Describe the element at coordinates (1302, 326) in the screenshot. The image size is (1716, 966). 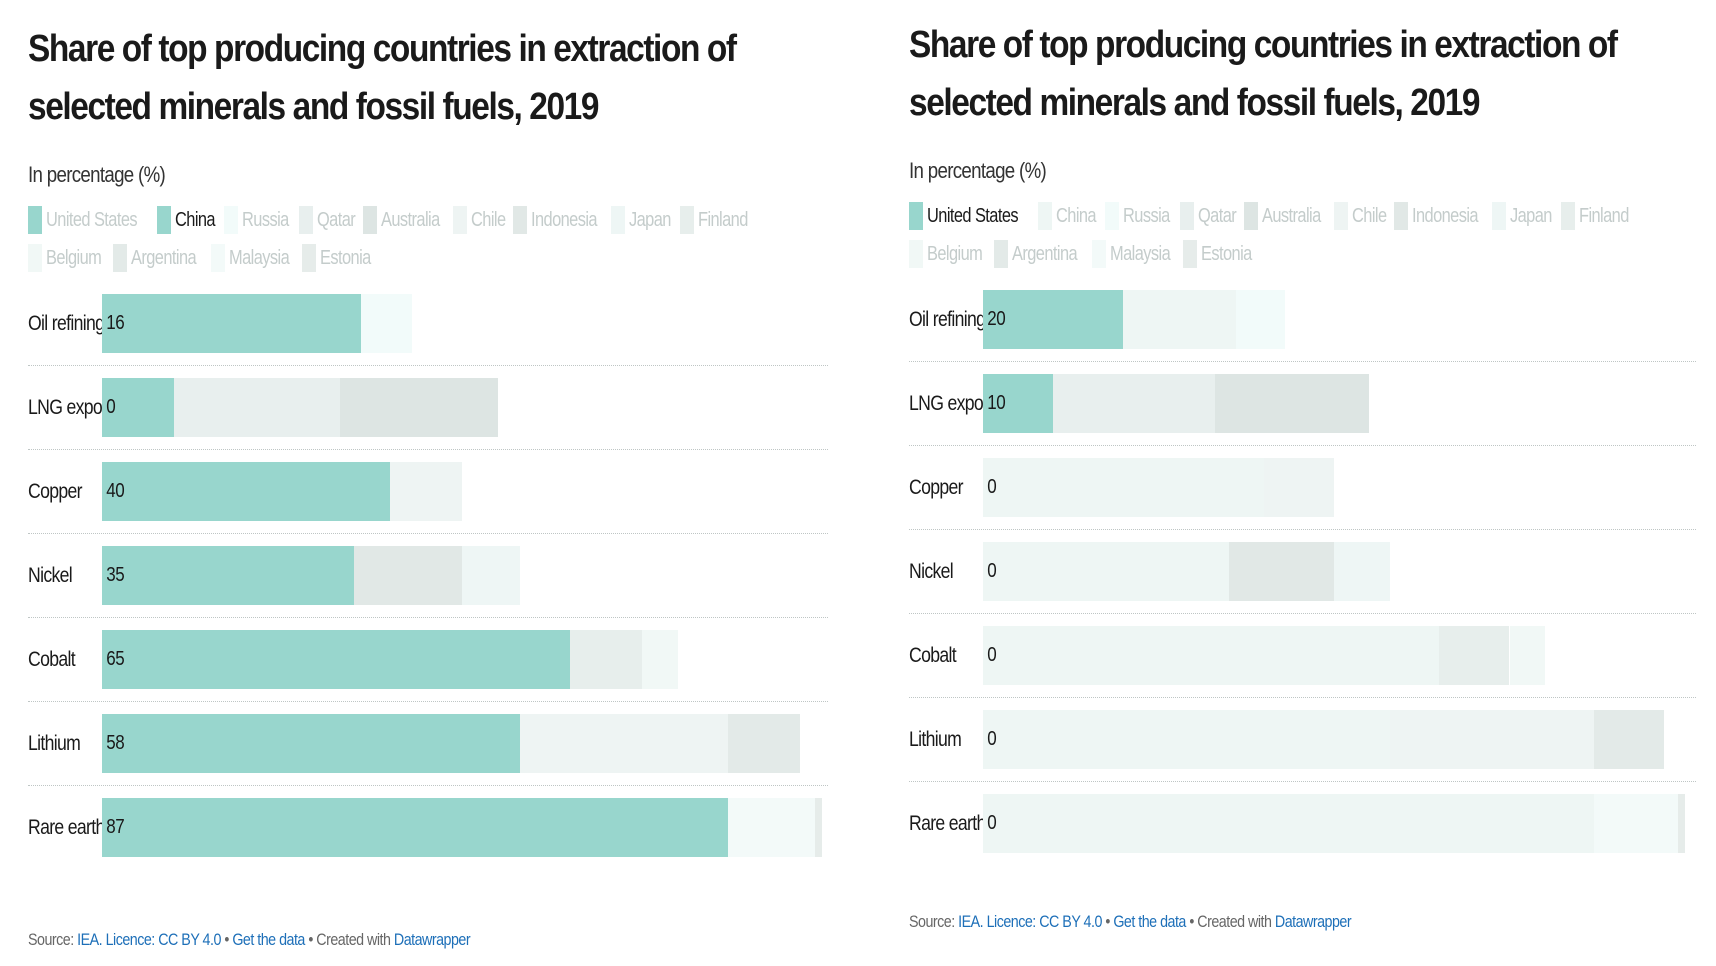
I see `bar-row-oil-refining: Oil refining 20` at that location.